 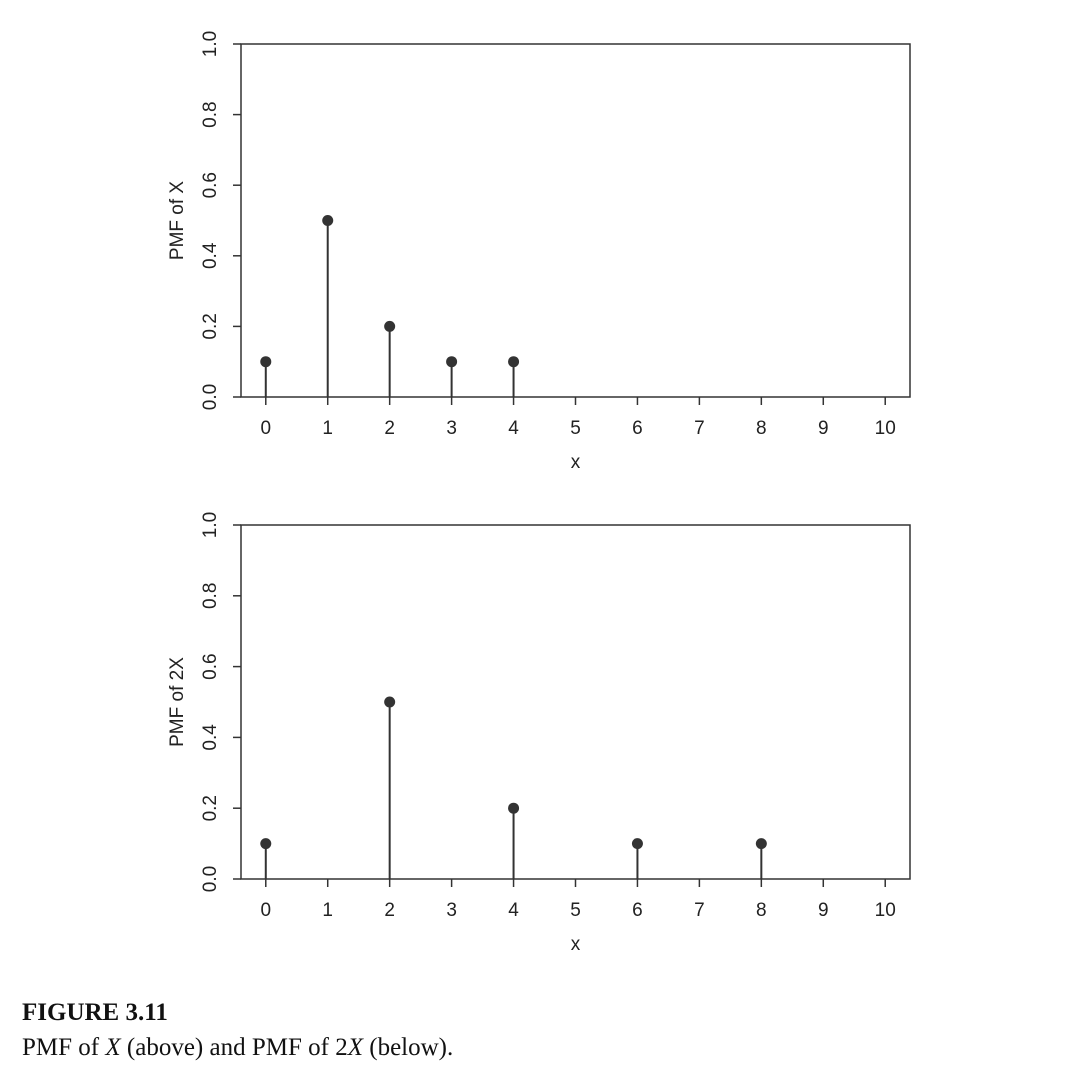 What do you see at coordinates (177, 221) in the screenshot?
I see `y-axis-label: PMF of X` at bounding box center [177, 221].